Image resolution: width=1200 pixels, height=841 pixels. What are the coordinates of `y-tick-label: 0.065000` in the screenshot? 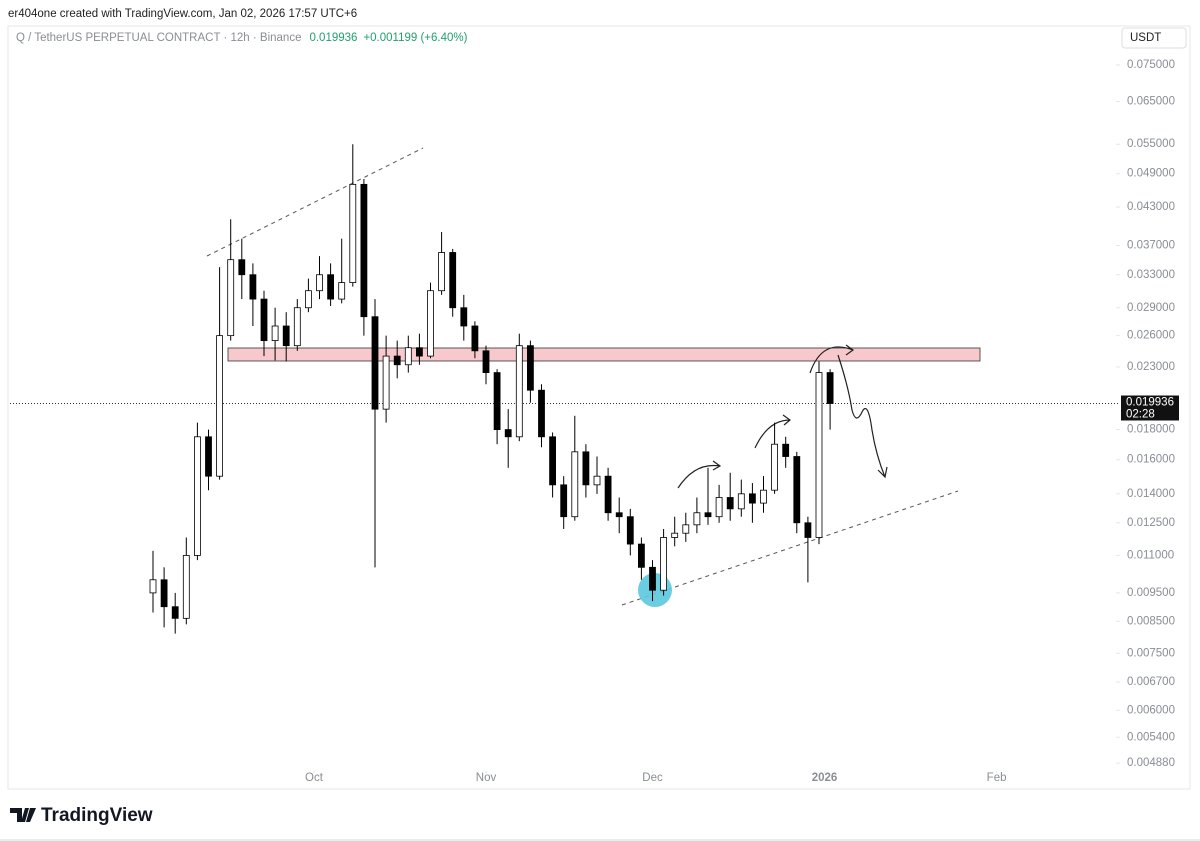 It's located at (1151, 102).